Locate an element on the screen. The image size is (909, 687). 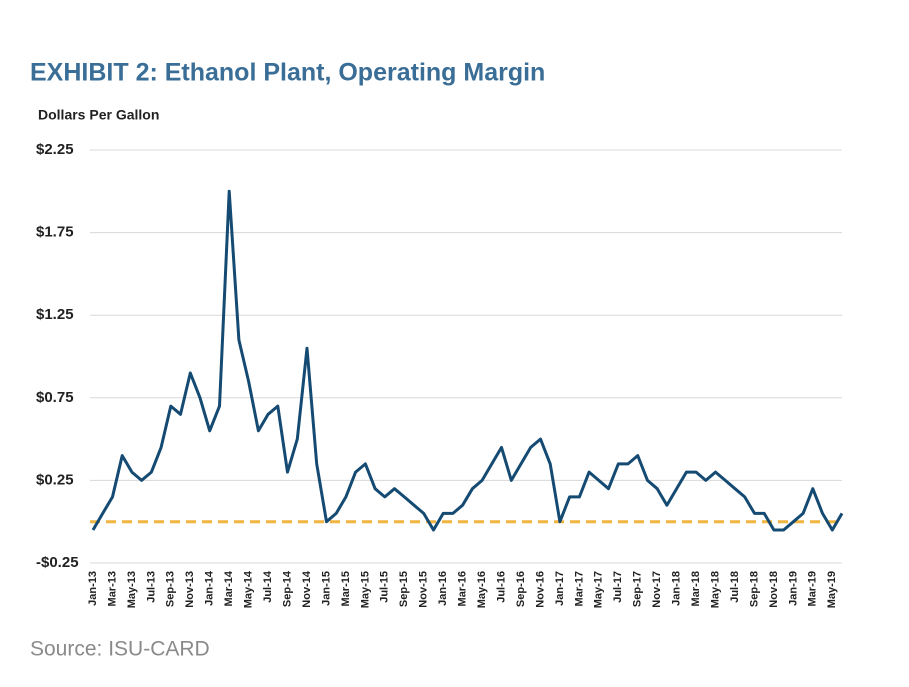
x-tick-label: Nov-16 is located at coordinates (540, 589).